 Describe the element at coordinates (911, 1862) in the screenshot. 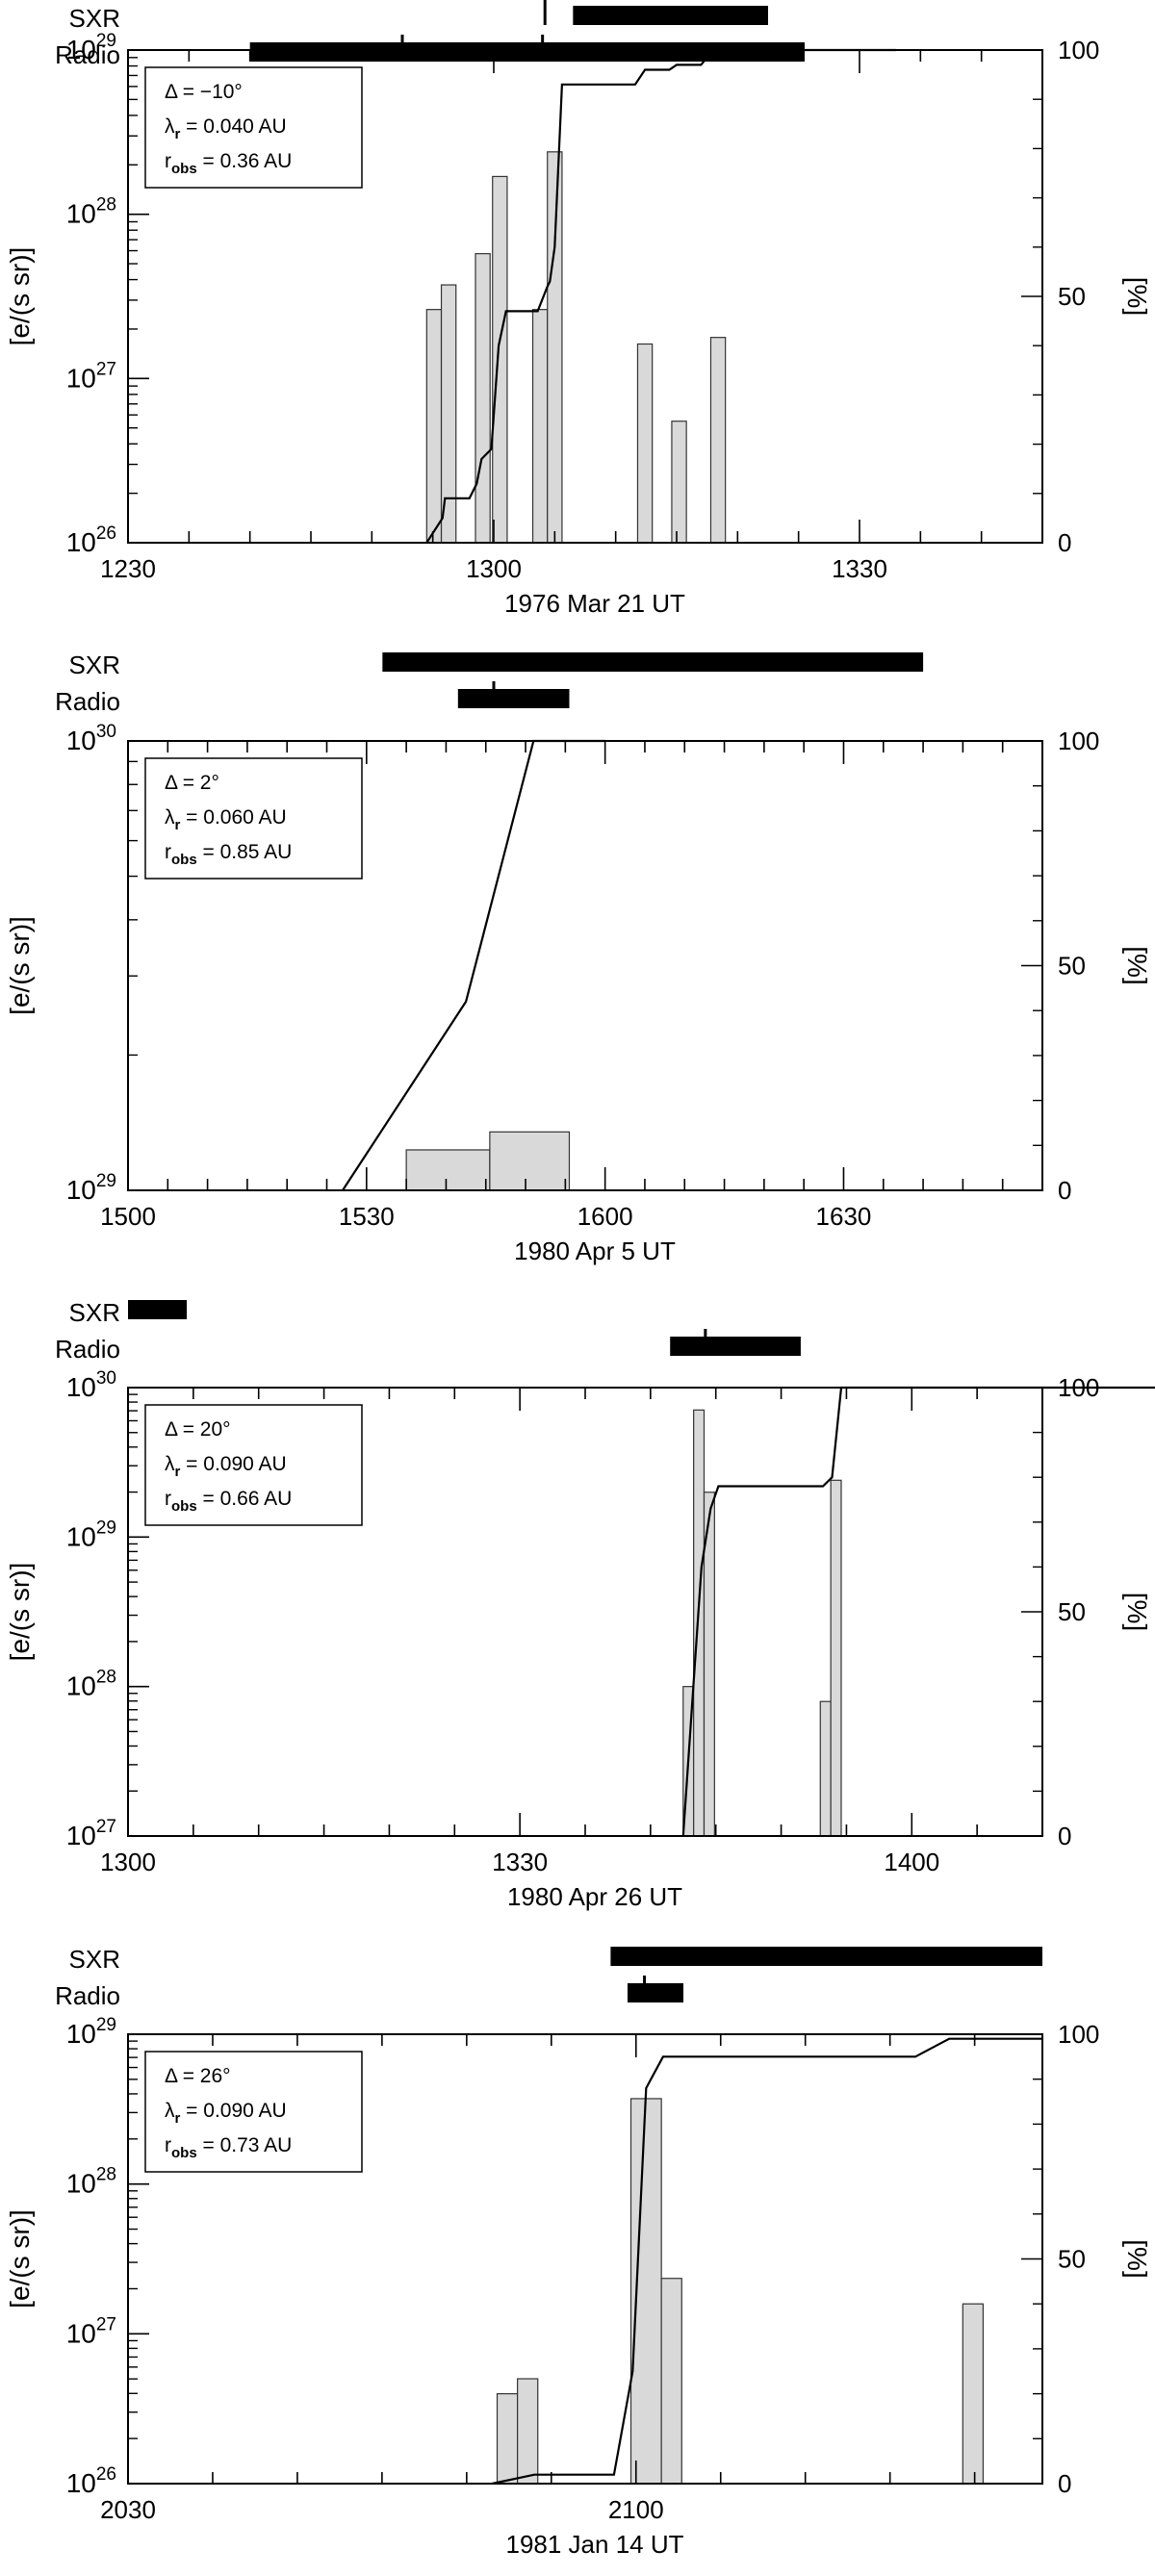

I see `x-tick-label: 1400` at that location.